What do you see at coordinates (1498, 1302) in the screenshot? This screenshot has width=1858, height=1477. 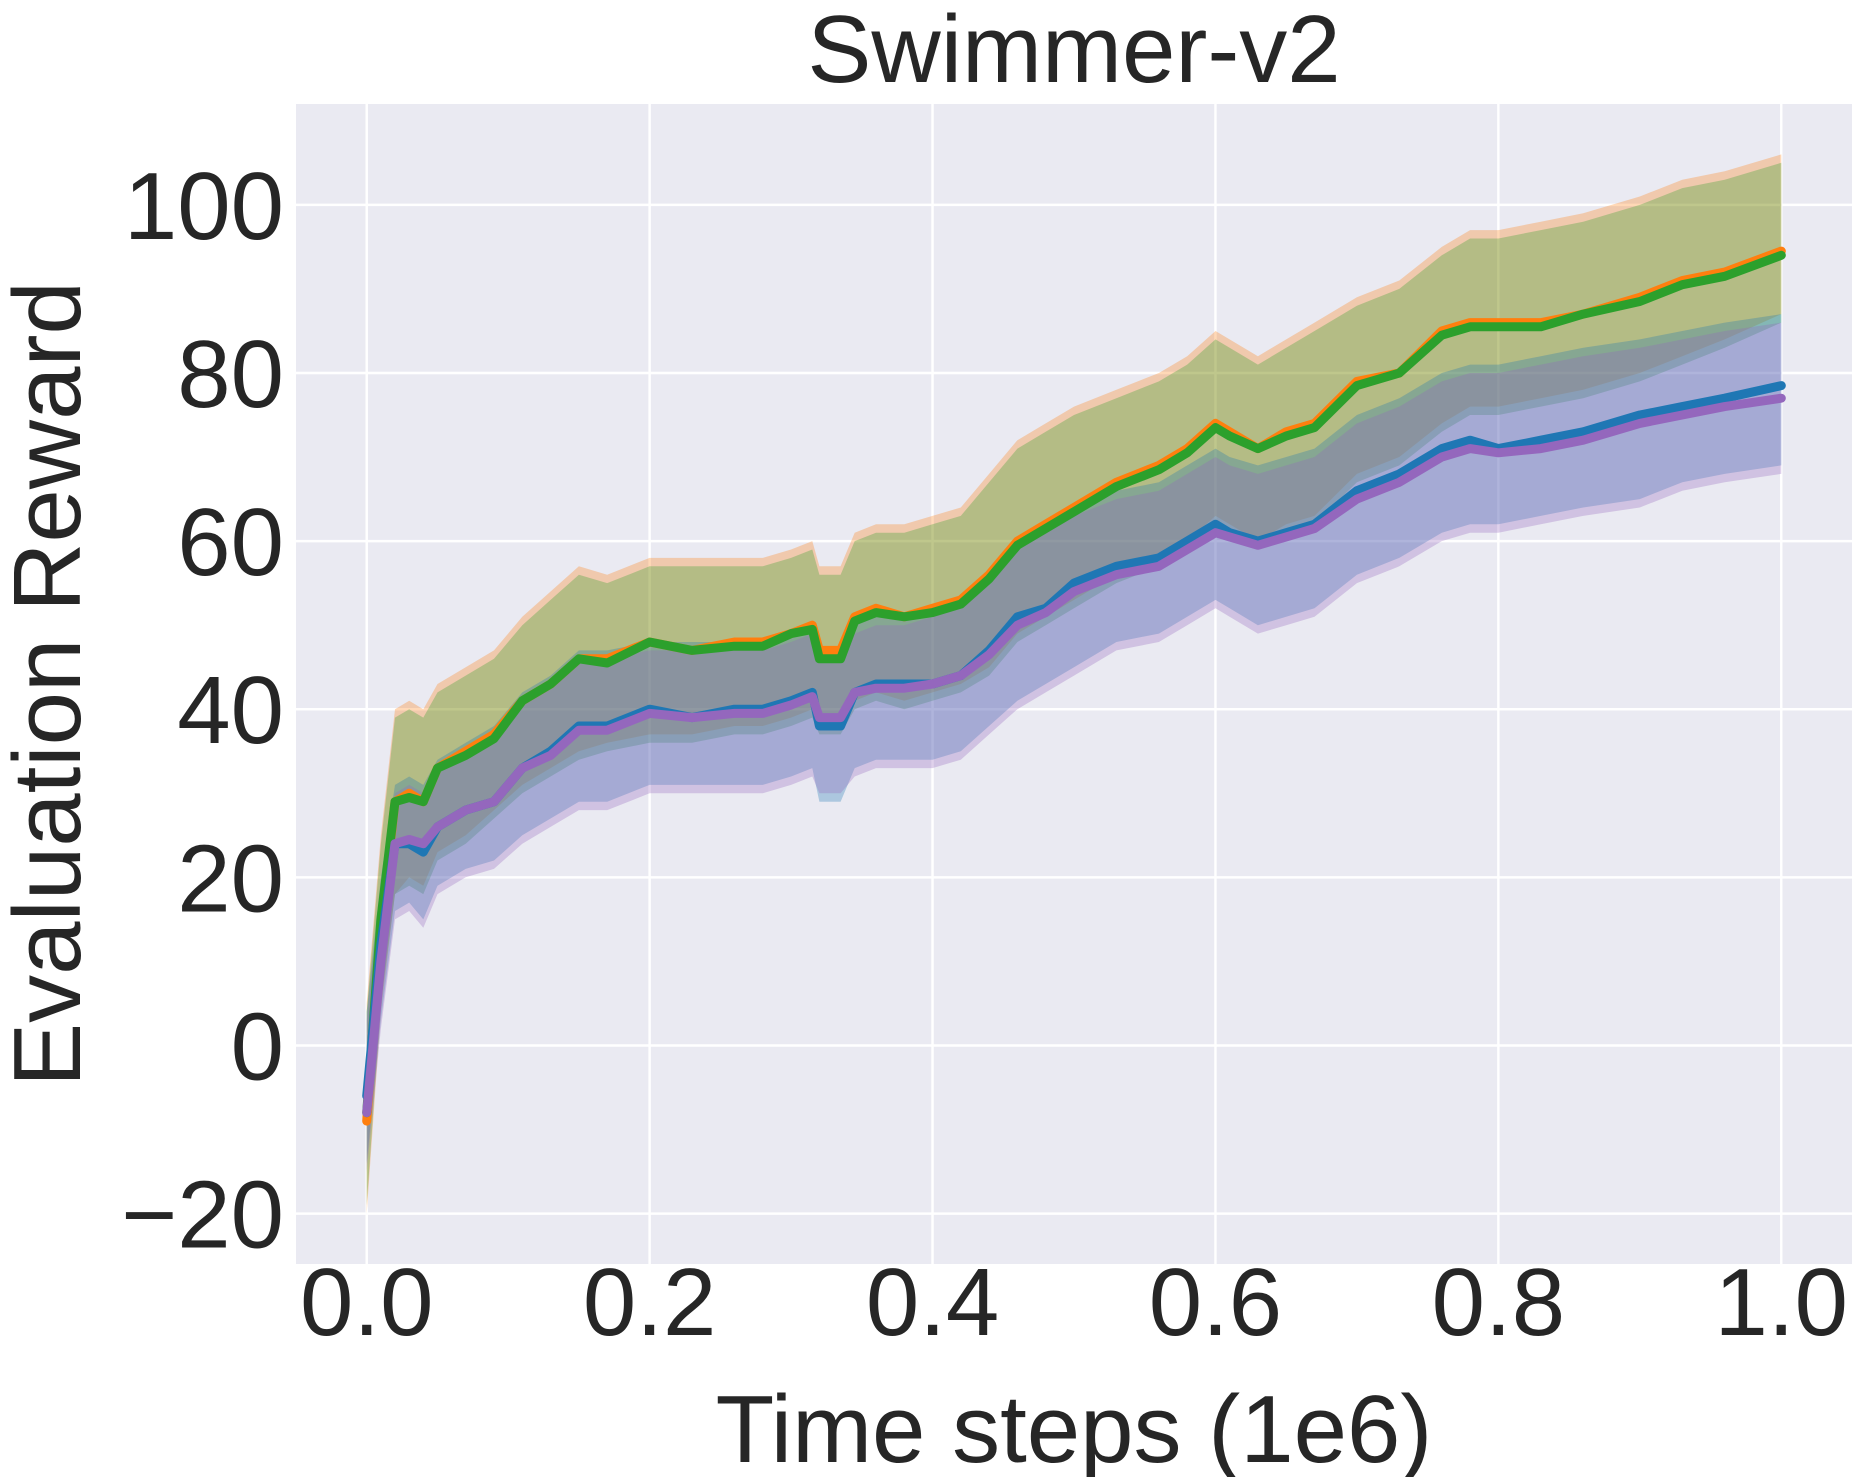 I see `x-tick-label: 0.8` at bounding box center [1498, 1302].